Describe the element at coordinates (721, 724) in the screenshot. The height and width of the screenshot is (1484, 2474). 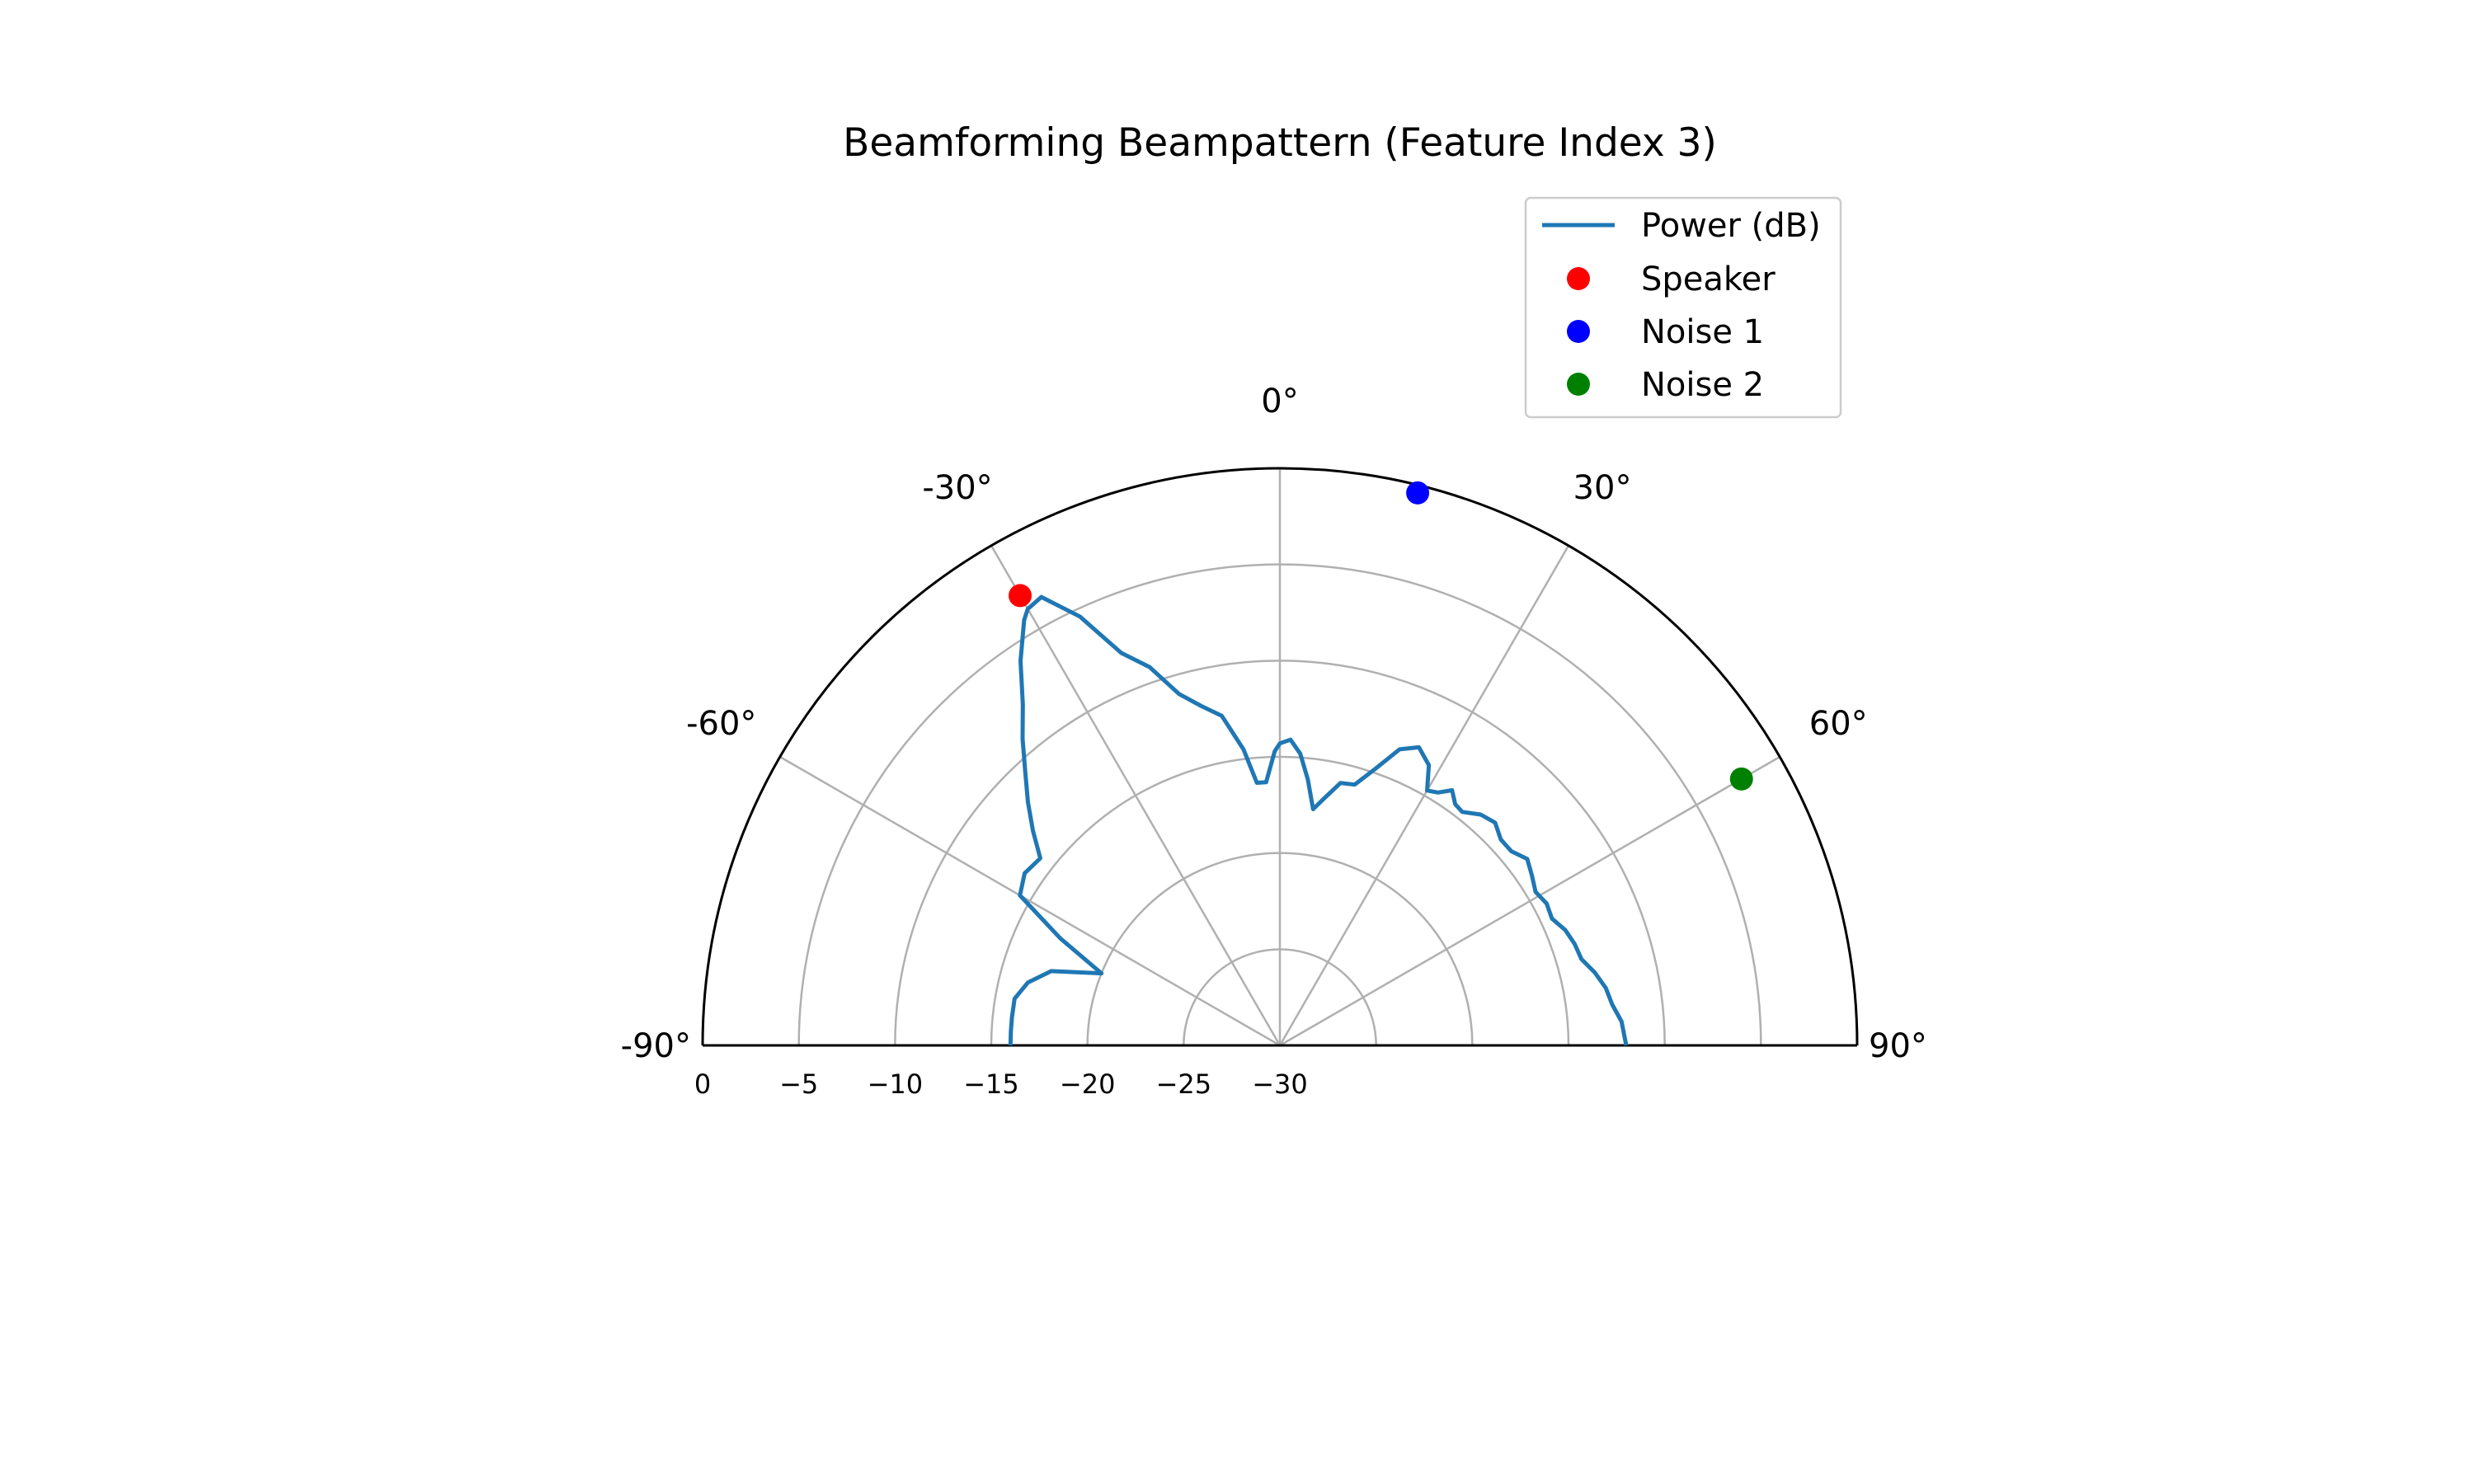
I see `theta-tick-label: -60°` at that location.